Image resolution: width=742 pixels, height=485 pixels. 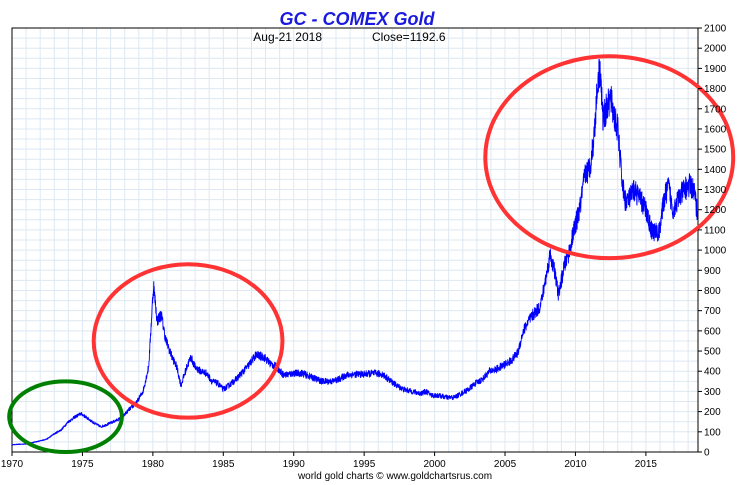 I want to click on y-tick-label: 1600, so click(x=715, y=129).